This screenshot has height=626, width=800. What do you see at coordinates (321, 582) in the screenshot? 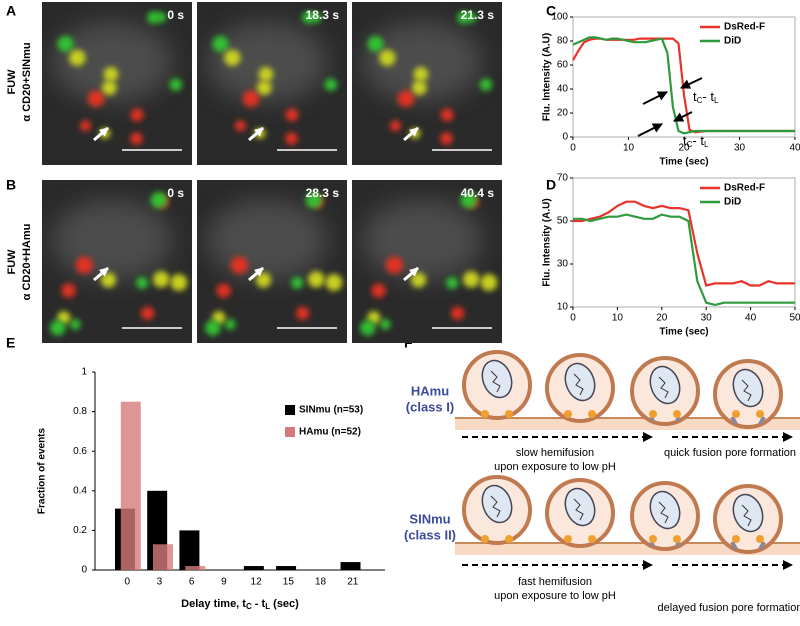
I see `x-tick-label: 18` at bounding box center [321, 582].